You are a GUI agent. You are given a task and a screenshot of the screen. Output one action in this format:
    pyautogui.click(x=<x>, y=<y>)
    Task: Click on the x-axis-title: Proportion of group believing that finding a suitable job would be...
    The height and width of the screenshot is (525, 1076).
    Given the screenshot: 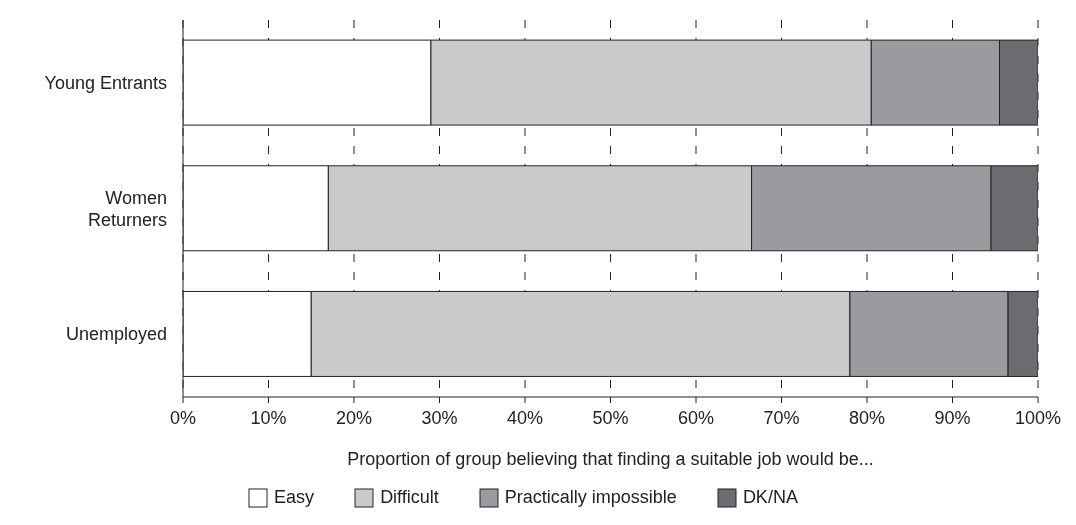 What is the action you would take?
    pyautogui.click(x=610, y=459)
    